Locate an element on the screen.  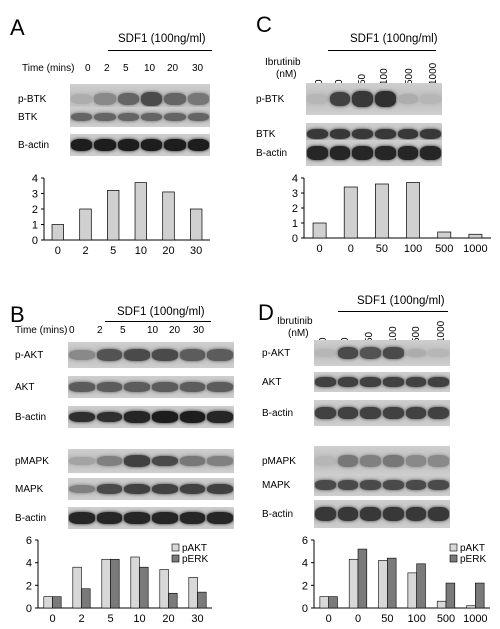
blot-row-label: p-BTK is located at coordinates (32, 99).